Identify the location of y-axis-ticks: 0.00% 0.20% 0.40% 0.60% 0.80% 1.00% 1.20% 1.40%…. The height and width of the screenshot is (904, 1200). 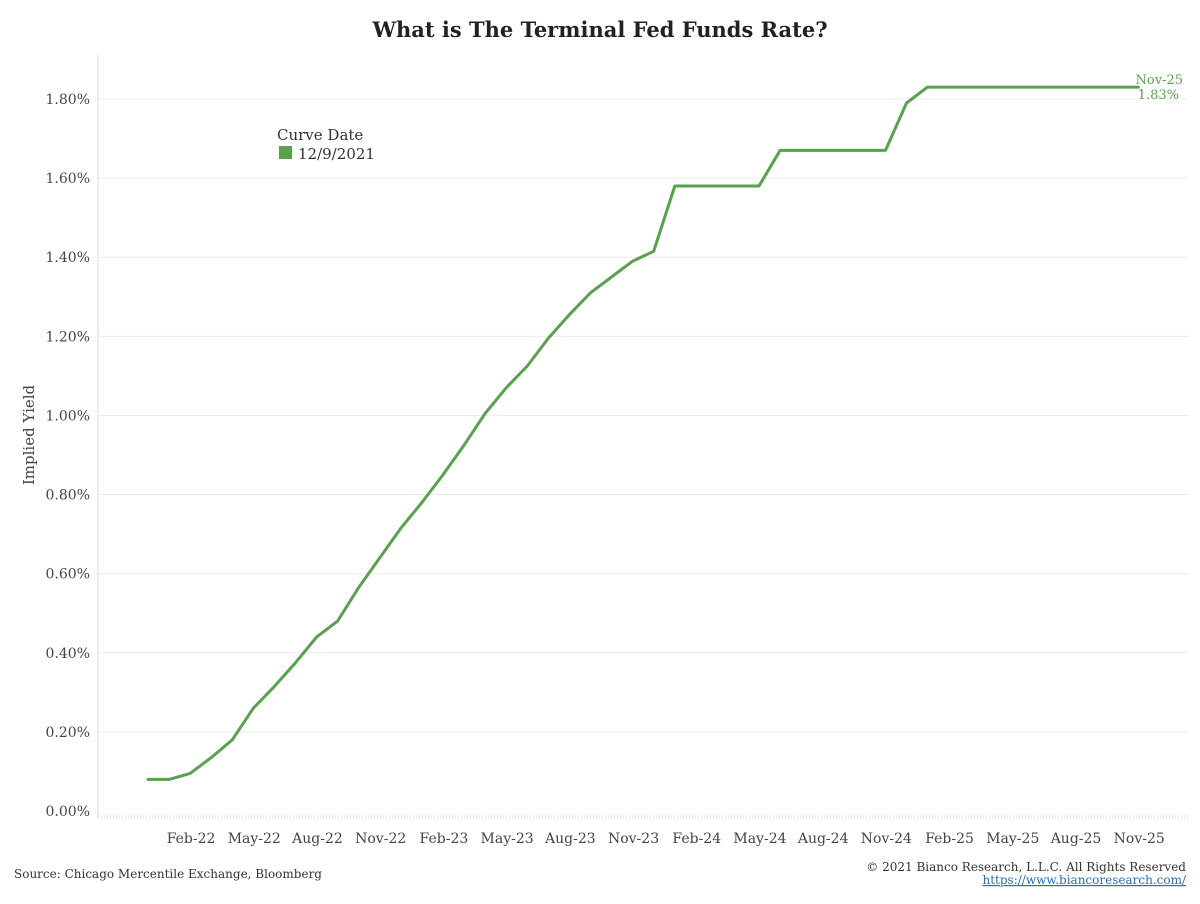
(68, 456).